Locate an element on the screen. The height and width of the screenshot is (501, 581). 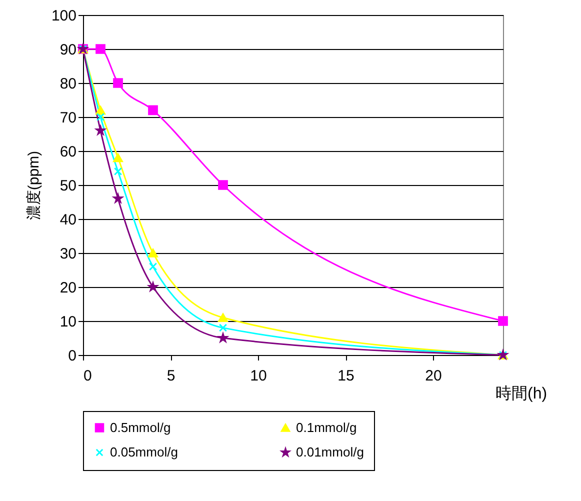
legend-label: 0.05mmol/g is located at coordinates (144, 452).